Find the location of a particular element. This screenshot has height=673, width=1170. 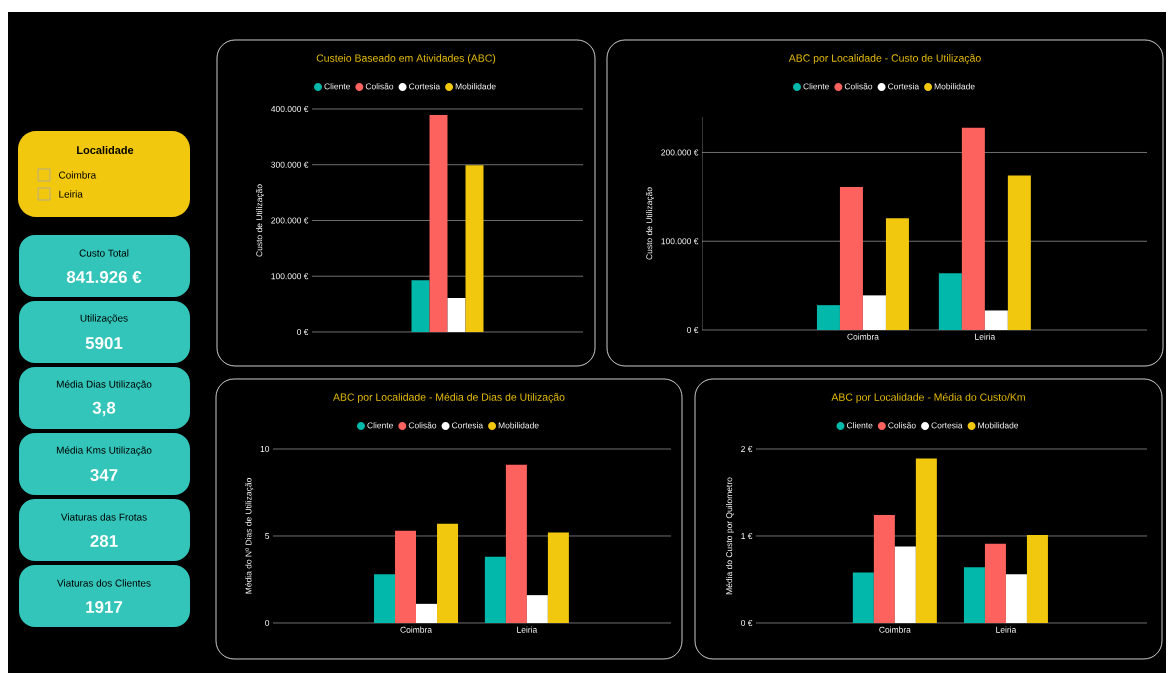

category-label: Coimbra is located at coordinates (78, 175).